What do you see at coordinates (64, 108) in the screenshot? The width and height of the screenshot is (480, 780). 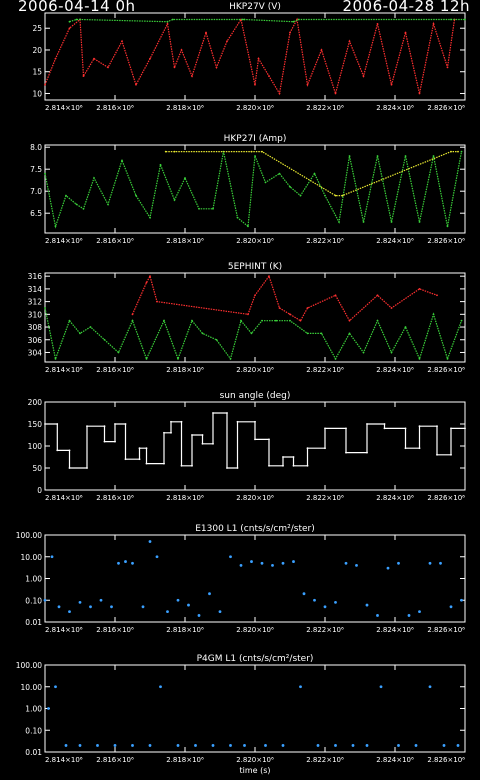 I see `x-tick-label: 2.814×10⁶` at bounding box center [64, 108].